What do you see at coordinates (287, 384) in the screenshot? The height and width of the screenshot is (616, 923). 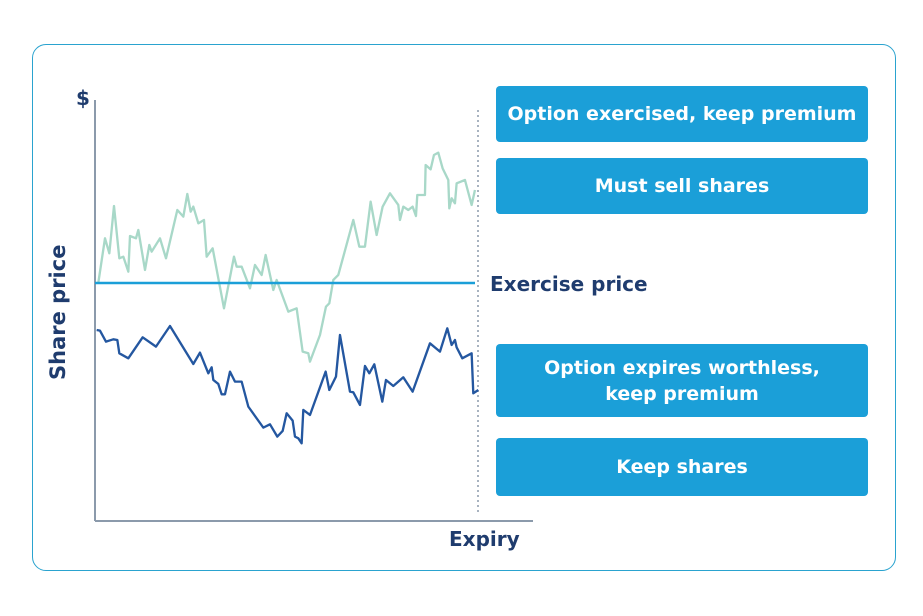 I see `share-price-path-low` at bounding box center [287, 384].